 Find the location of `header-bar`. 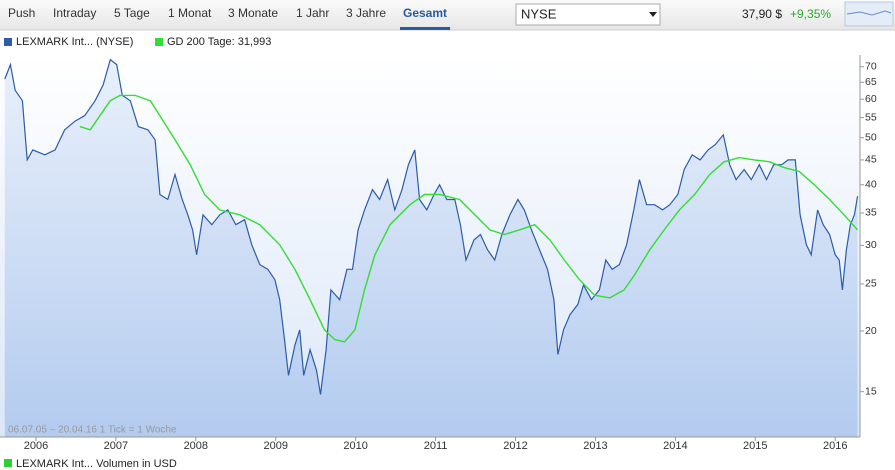

header-bar is located at coordinates (447, 15).